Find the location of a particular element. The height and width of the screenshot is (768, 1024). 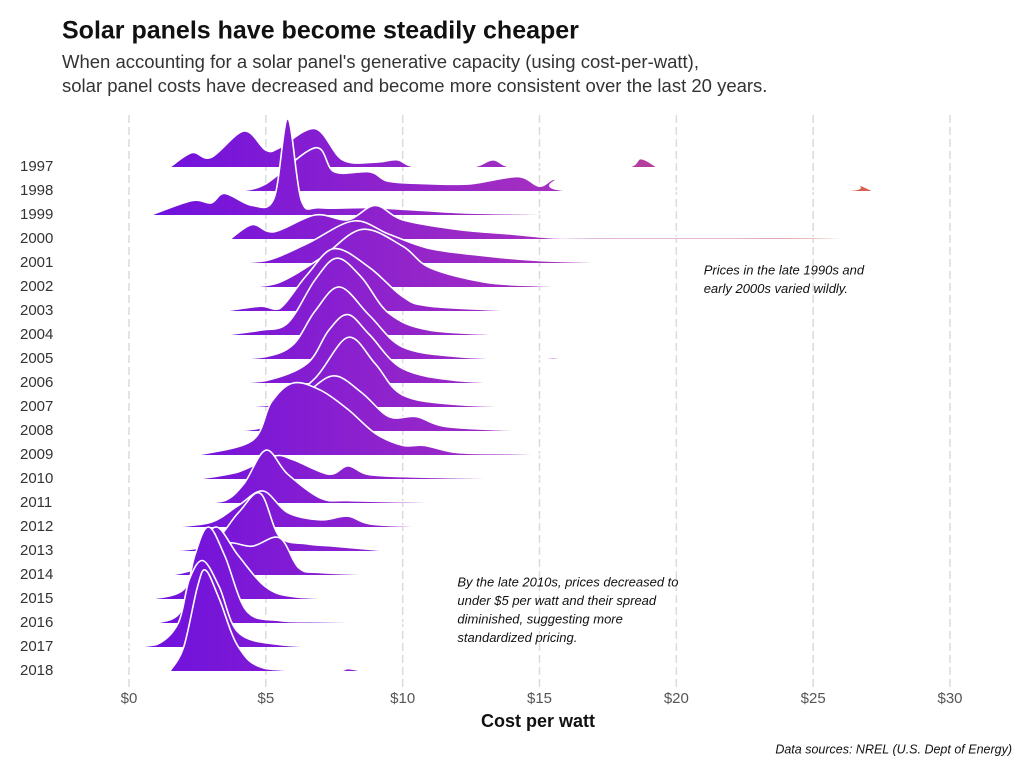

annotation: early 2000s varied wildly. is located at coordinates (776, 288).